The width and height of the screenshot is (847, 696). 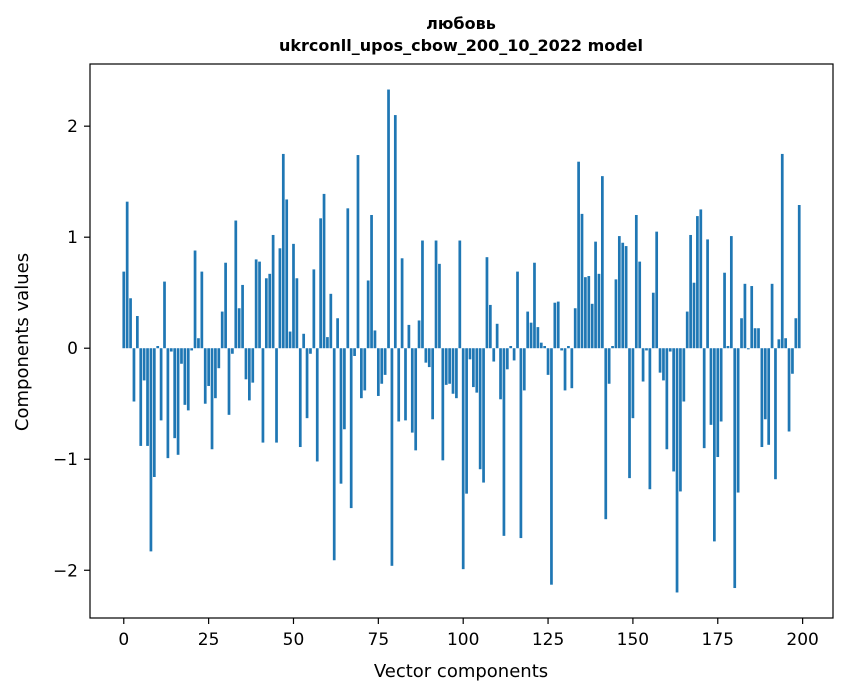 What do you see at coordinates (379, 640) in the screenshot?
I see `x-tick-label: 75` at bounding box center [379, 640].